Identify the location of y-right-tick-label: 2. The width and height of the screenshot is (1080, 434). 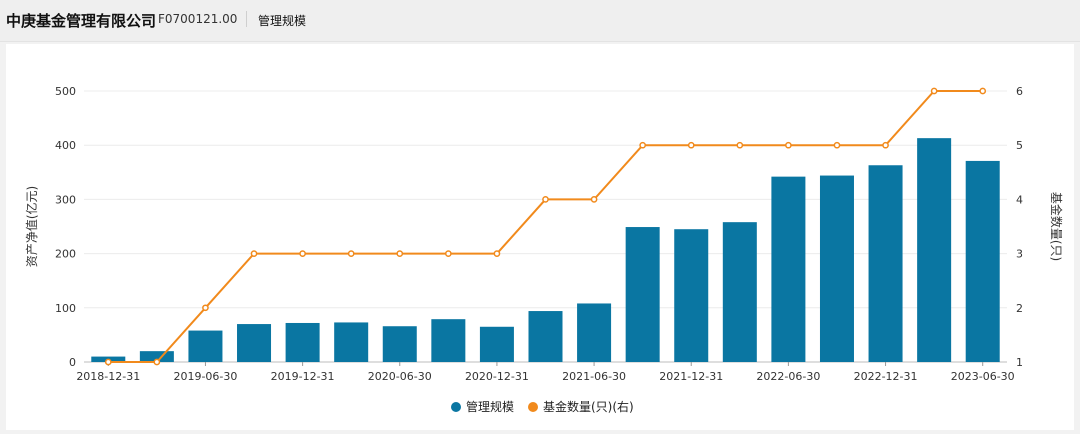
(1019, 308).